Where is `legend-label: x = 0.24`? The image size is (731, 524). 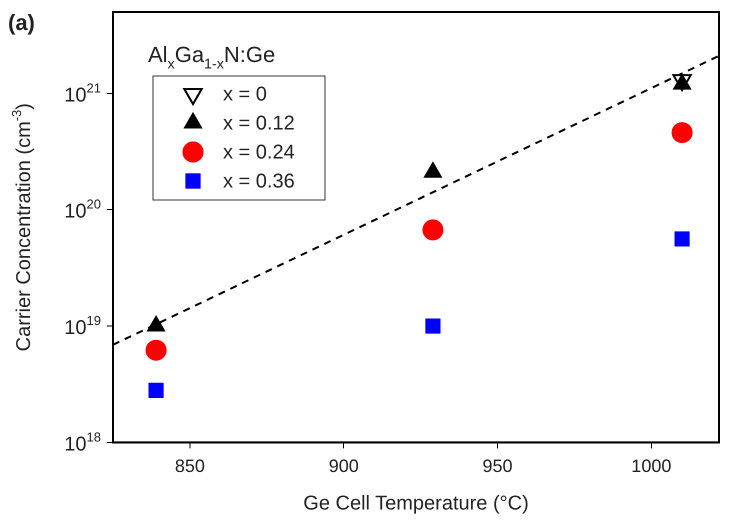 legend-label: x = 0.24 is located at coordinates (259, 153).